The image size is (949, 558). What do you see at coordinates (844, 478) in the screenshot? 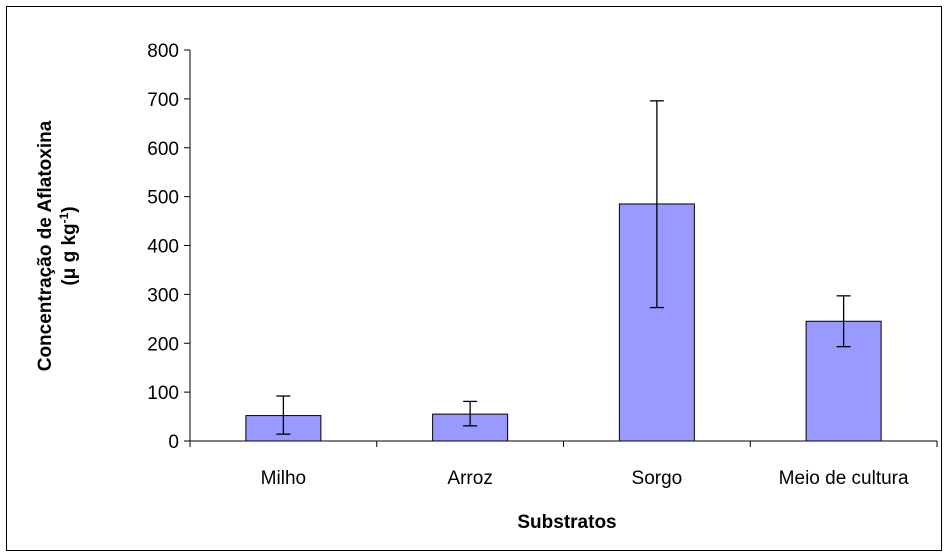
I see `x-tick-label: Meio de cultura` at bounding box center [844, 478].